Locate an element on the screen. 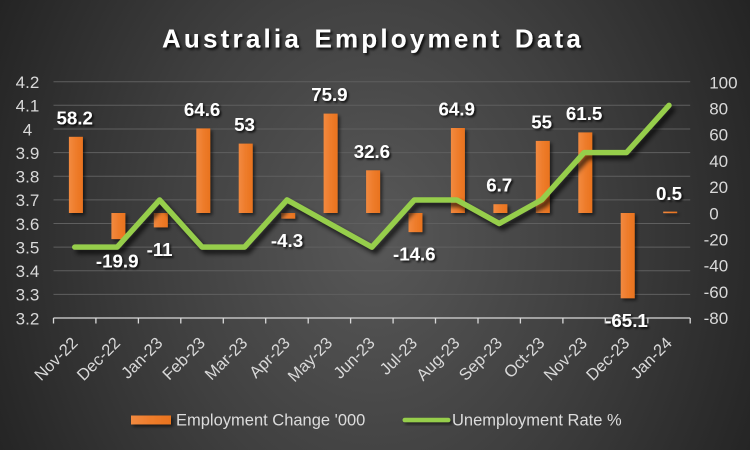  svg-text: 4.2 is located at coordinates (28, 82).